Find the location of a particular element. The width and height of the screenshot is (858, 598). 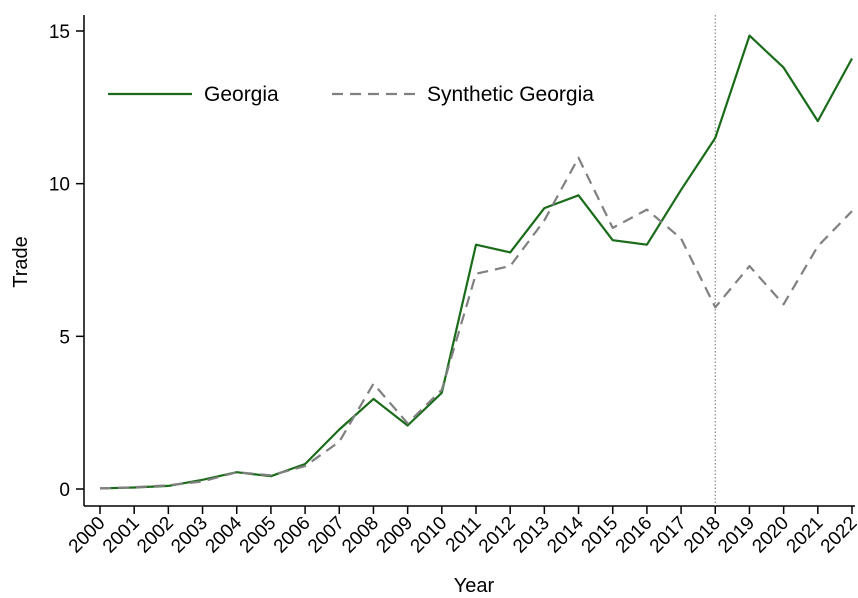

x-tick-label-2020: 2020 is located at coordinates (770, 535).